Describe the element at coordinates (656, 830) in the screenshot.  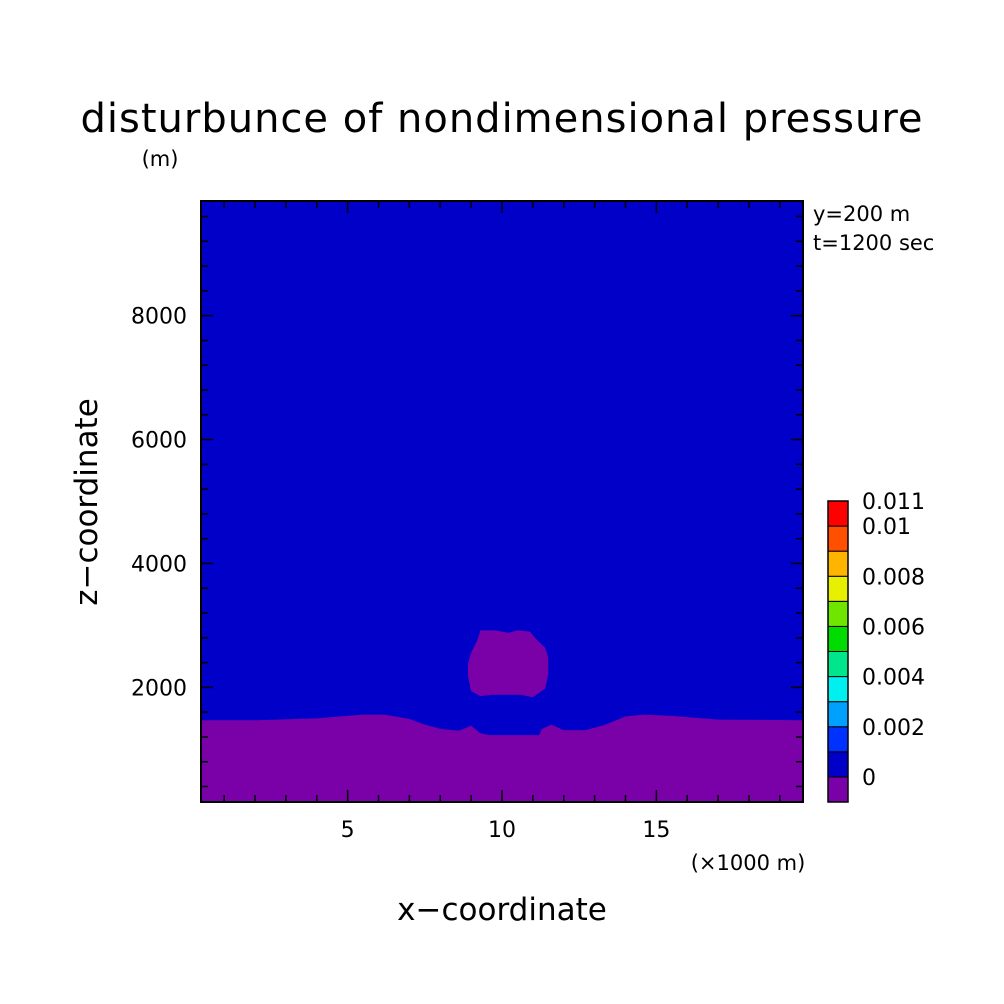
I see `x-tick-label: 15` at that location.